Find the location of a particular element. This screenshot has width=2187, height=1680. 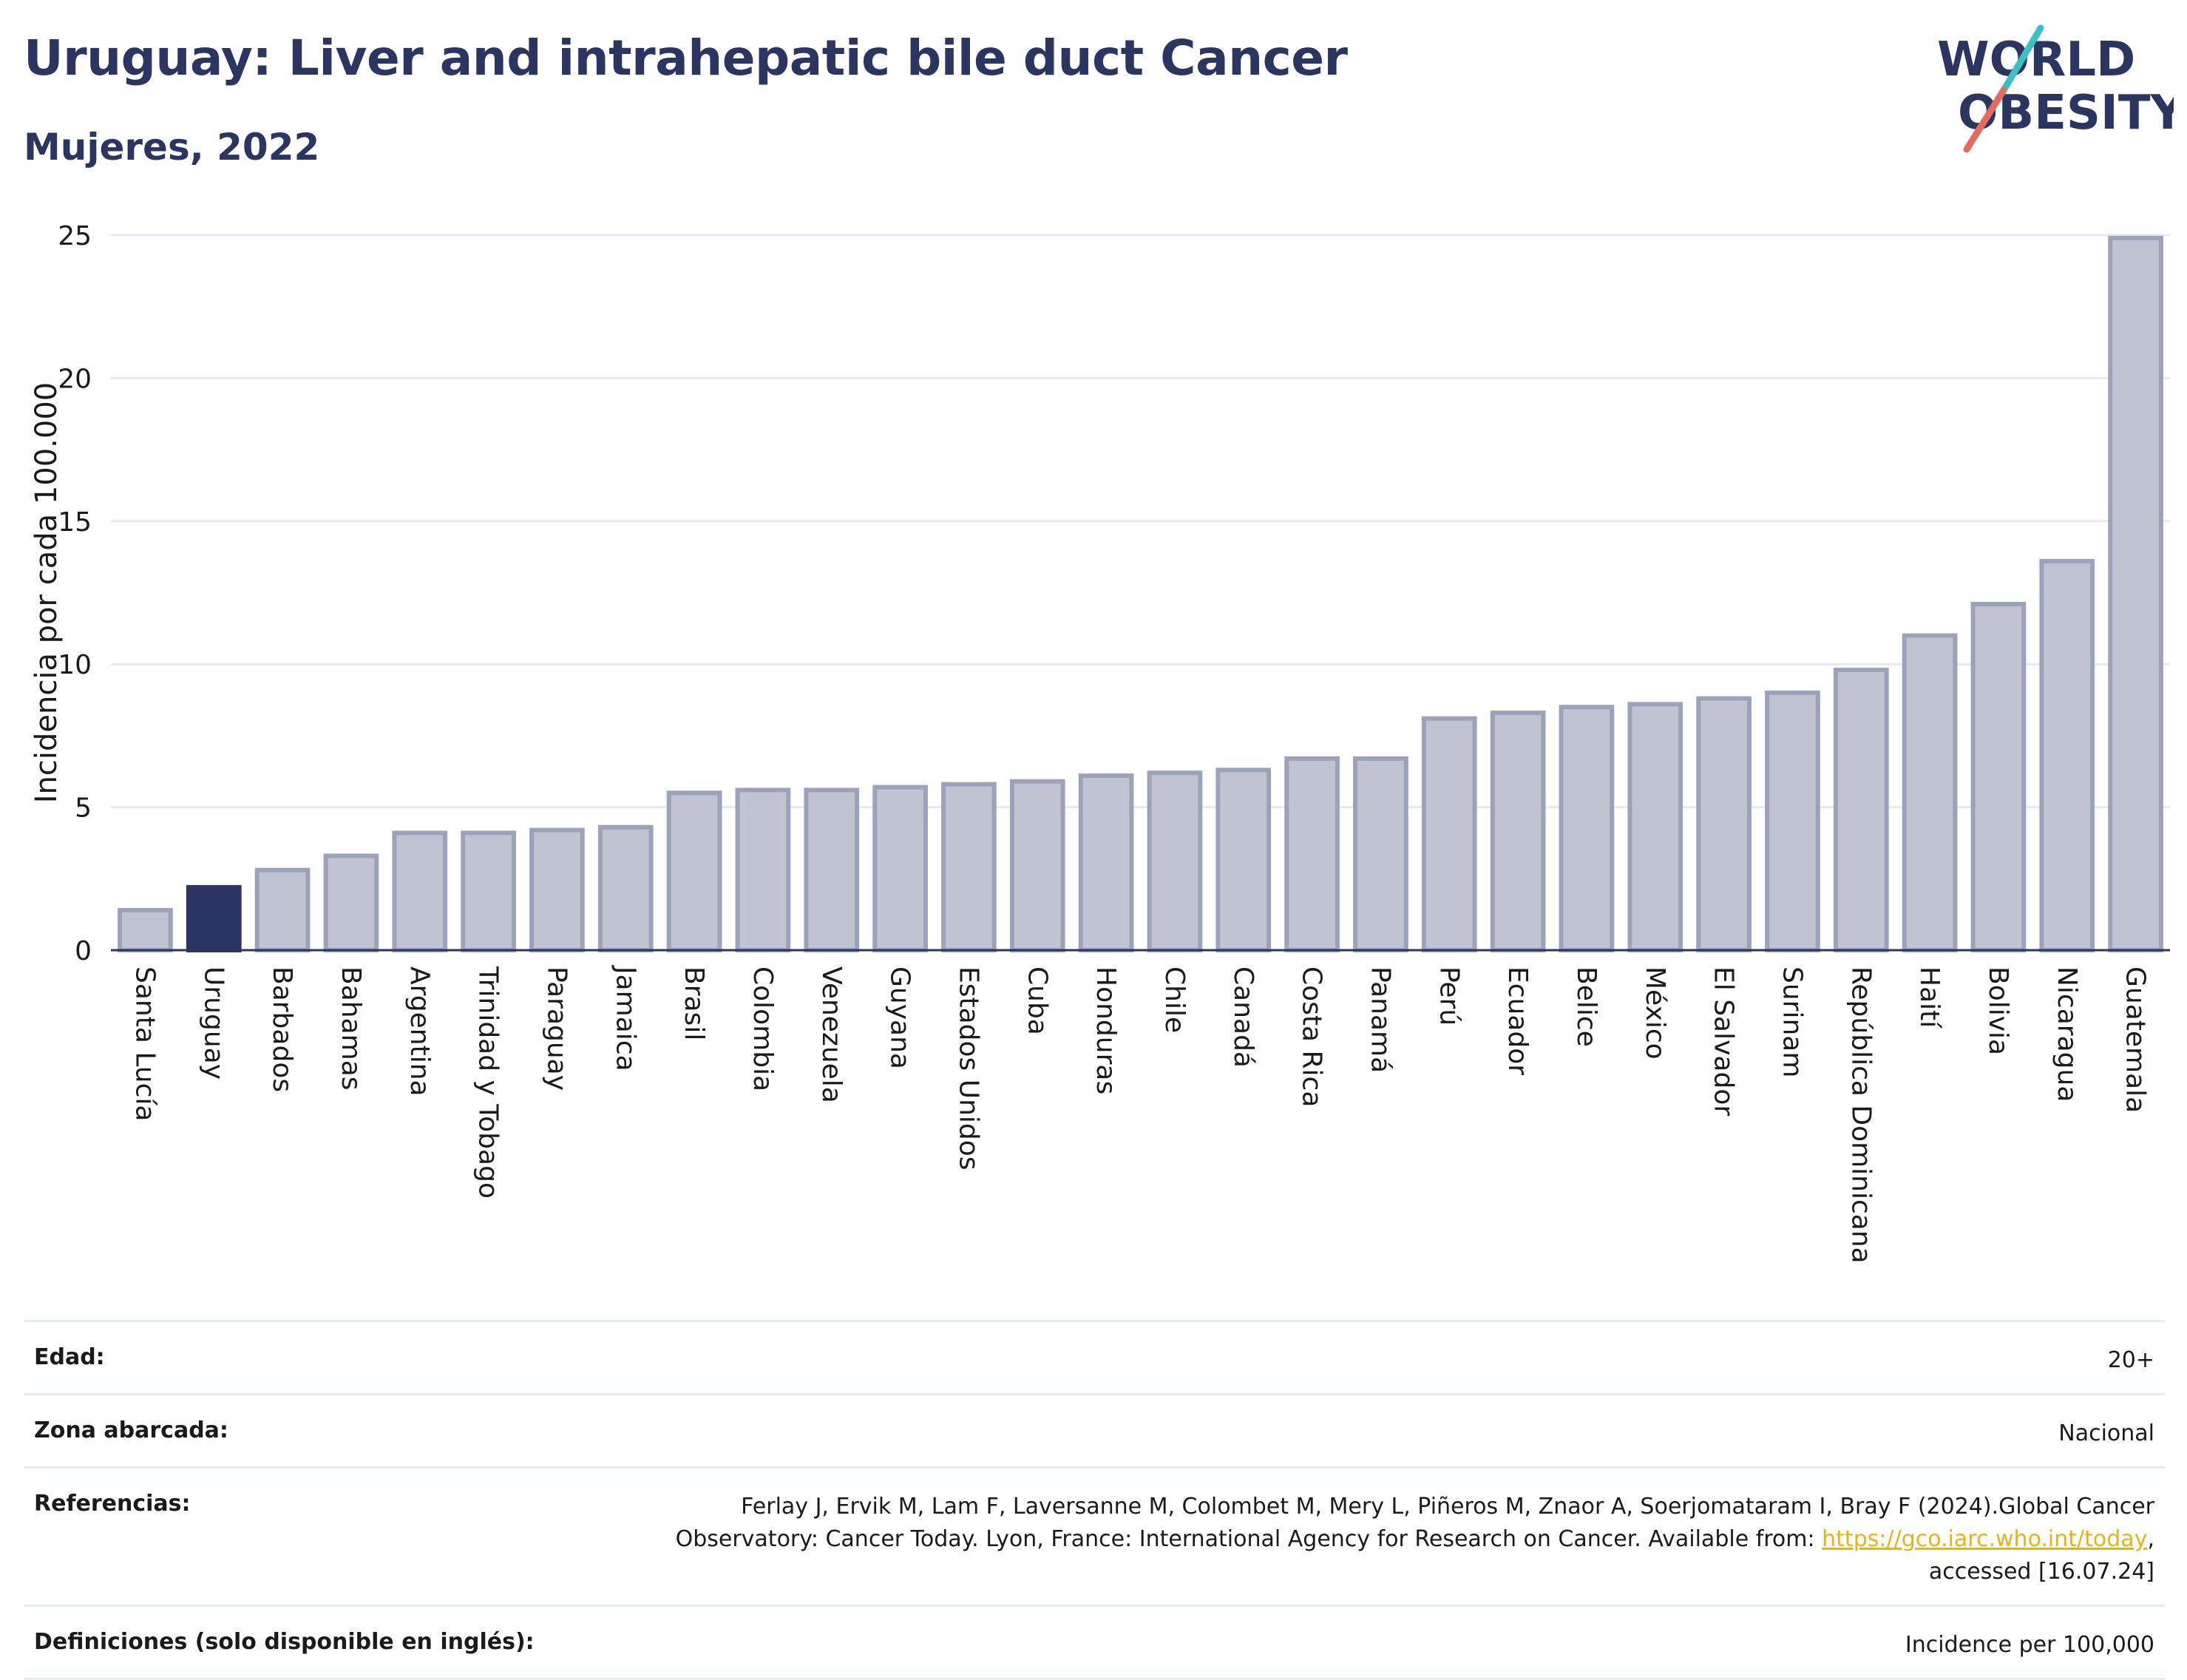

x-tick-label: Trinidad y Tobago is located at coordinates (488, 1082).